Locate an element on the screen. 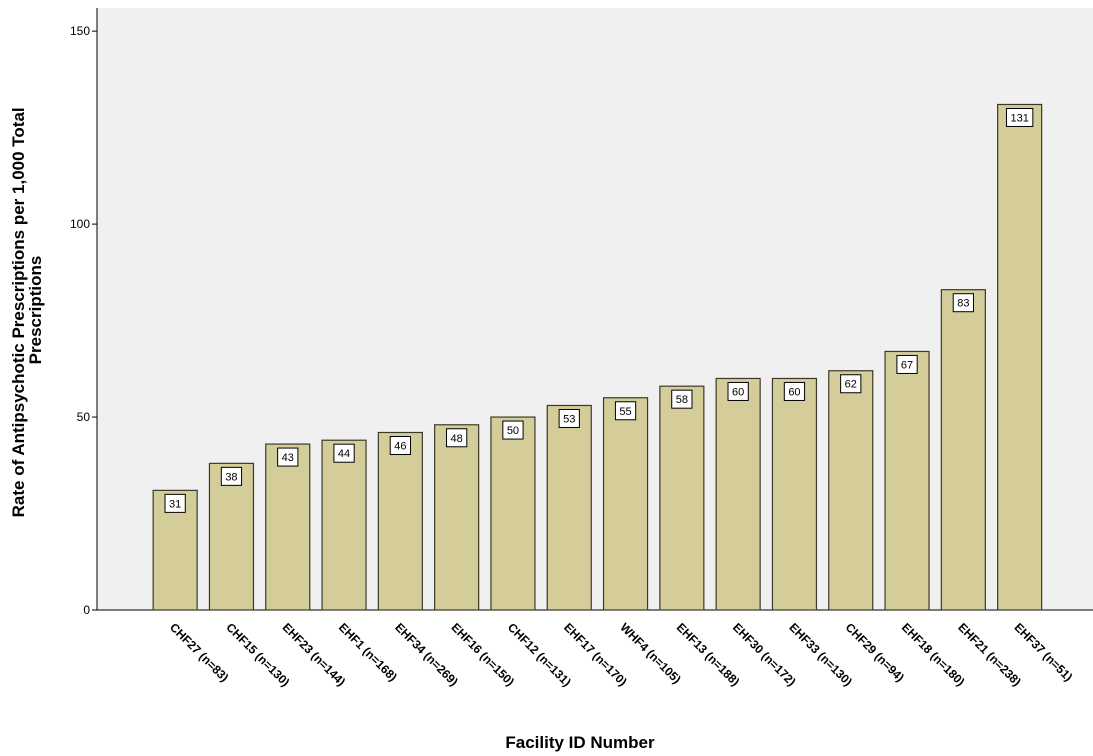 Image resolution: width=1093 pixels, height=756 pixels. value-label: 53 is located at coordinates (569, 419).